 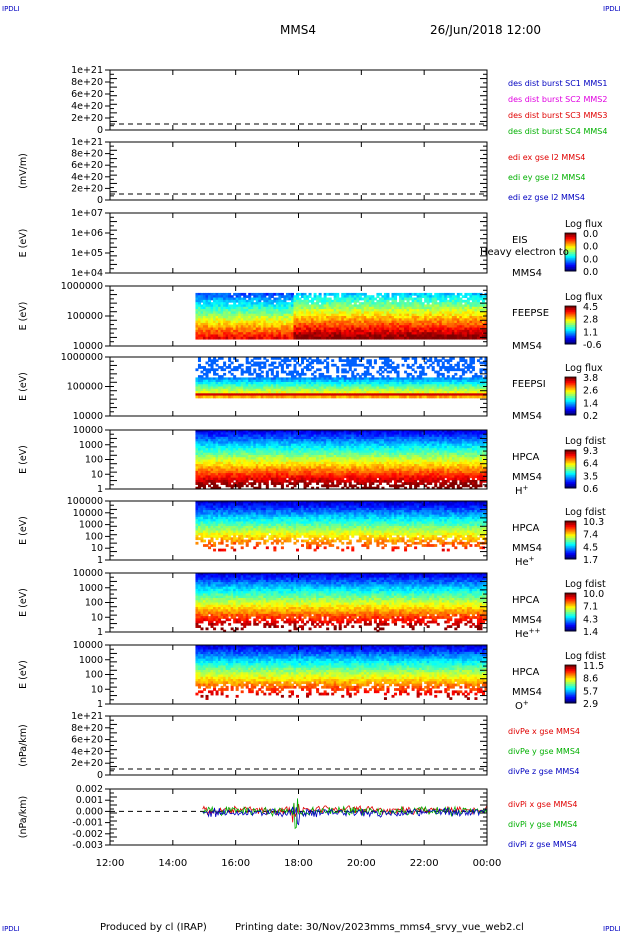 What do you see at coordinates (87, 154) in the screenshot?
I see `y-tick-label: 8e+20` at bounding box center [87, 154].